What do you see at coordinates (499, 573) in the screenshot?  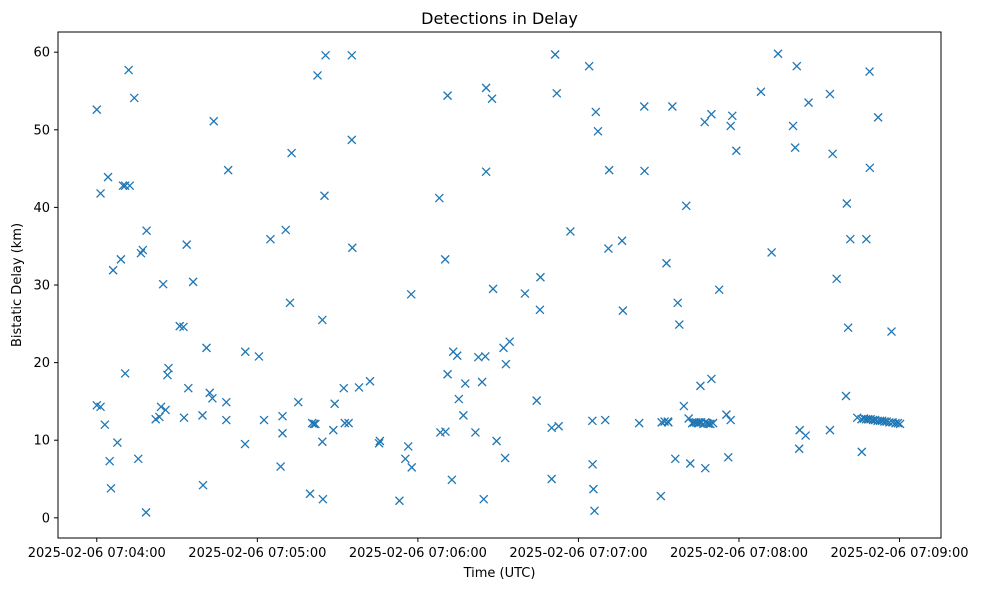 I see `x-axis-label: Time (UTC)` at bounding box center [499, 573].